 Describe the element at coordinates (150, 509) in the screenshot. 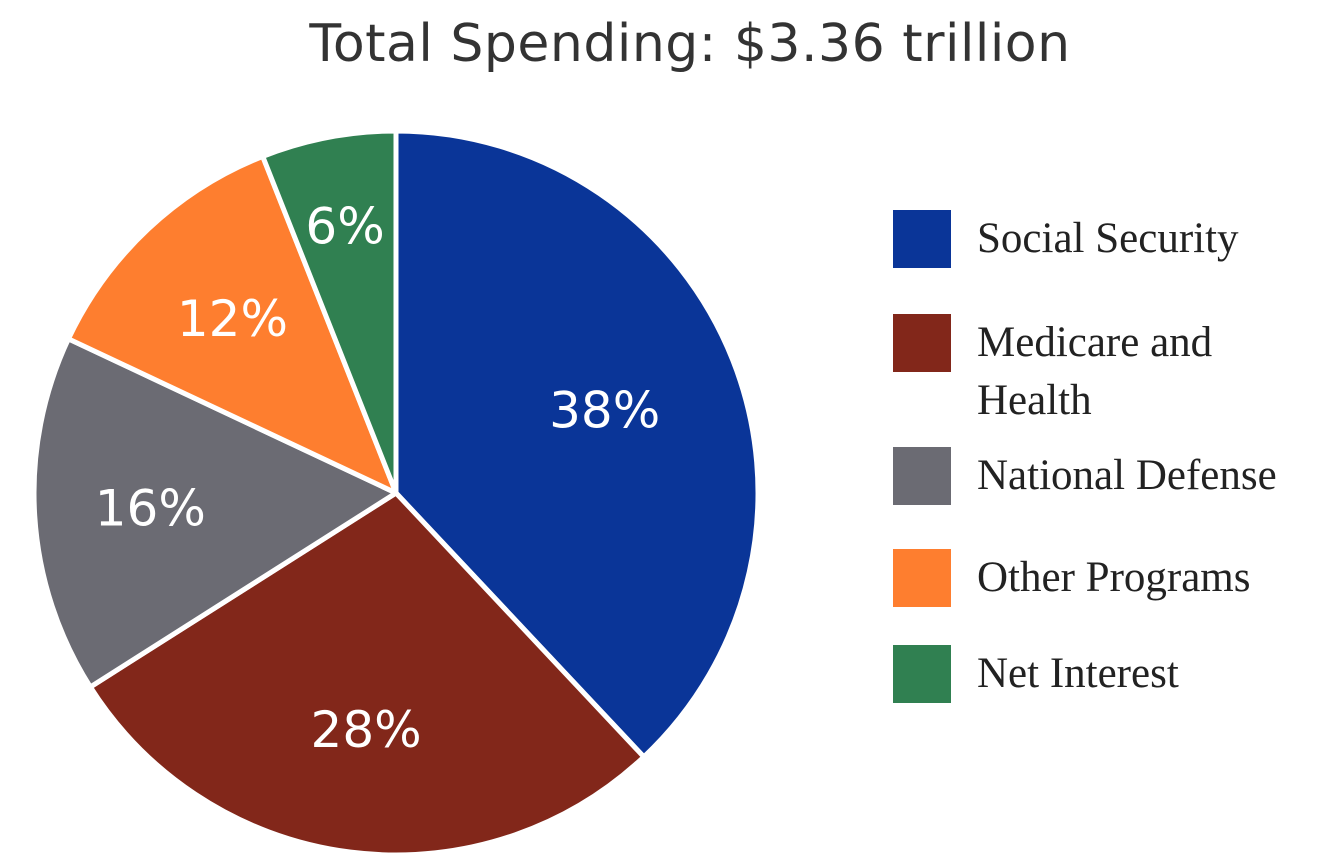

I see `pie-label-national-defense: 16%` at that location.